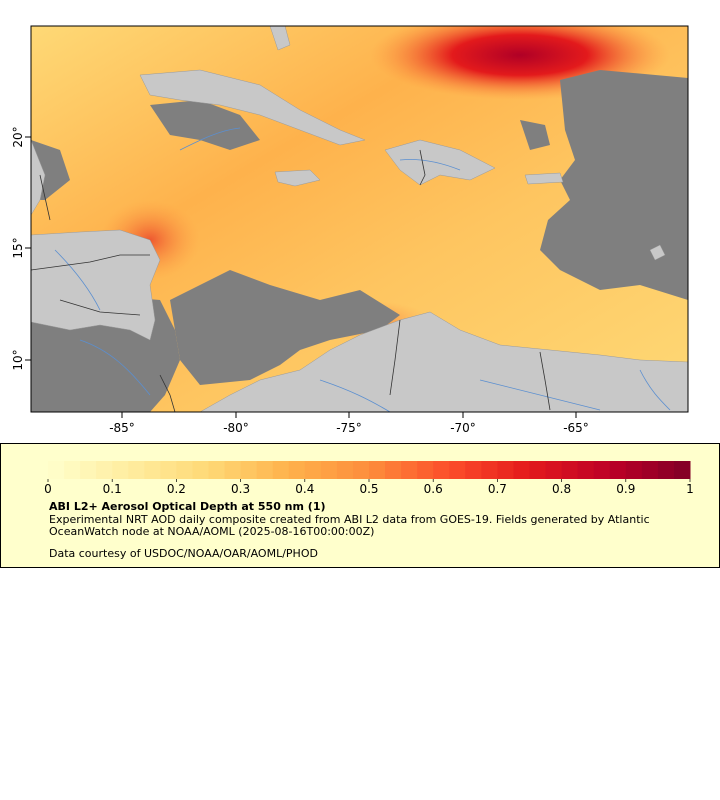 This screenshot has height=800, width=720. Describe the element at coordinates (443, 361) in the screenshot. I see `south-america` at that location.